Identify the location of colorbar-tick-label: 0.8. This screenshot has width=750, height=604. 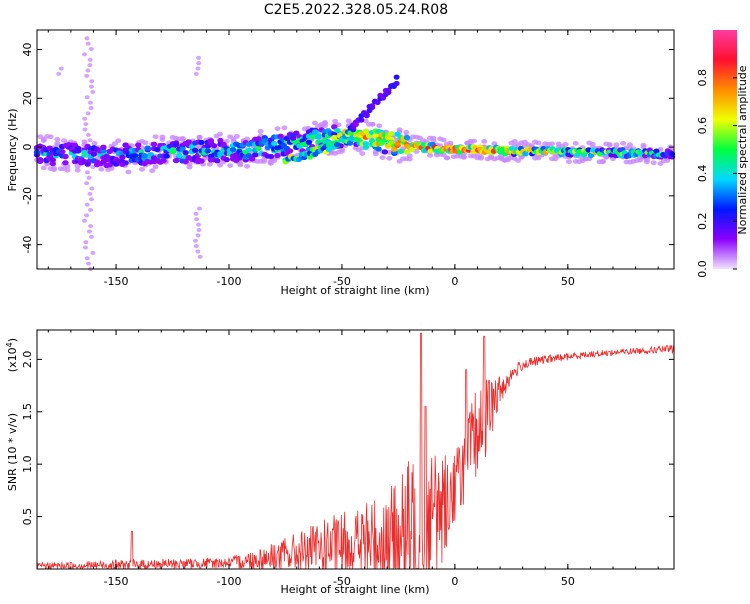
(702, 78).